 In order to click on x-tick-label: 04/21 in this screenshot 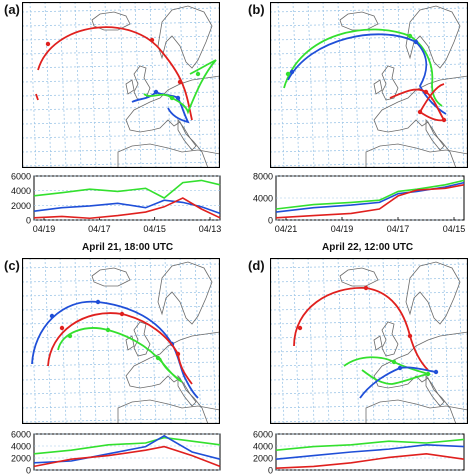, I will do `click(286, 229)`.